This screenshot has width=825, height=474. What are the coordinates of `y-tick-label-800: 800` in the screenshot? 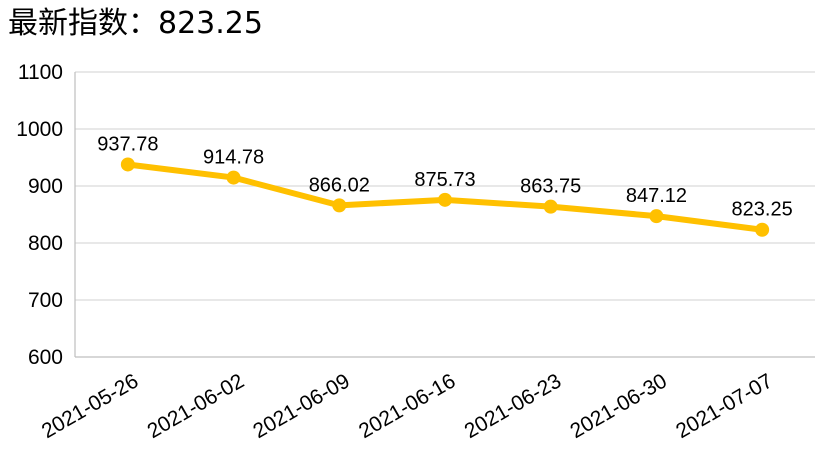 It's located at (45, 243).